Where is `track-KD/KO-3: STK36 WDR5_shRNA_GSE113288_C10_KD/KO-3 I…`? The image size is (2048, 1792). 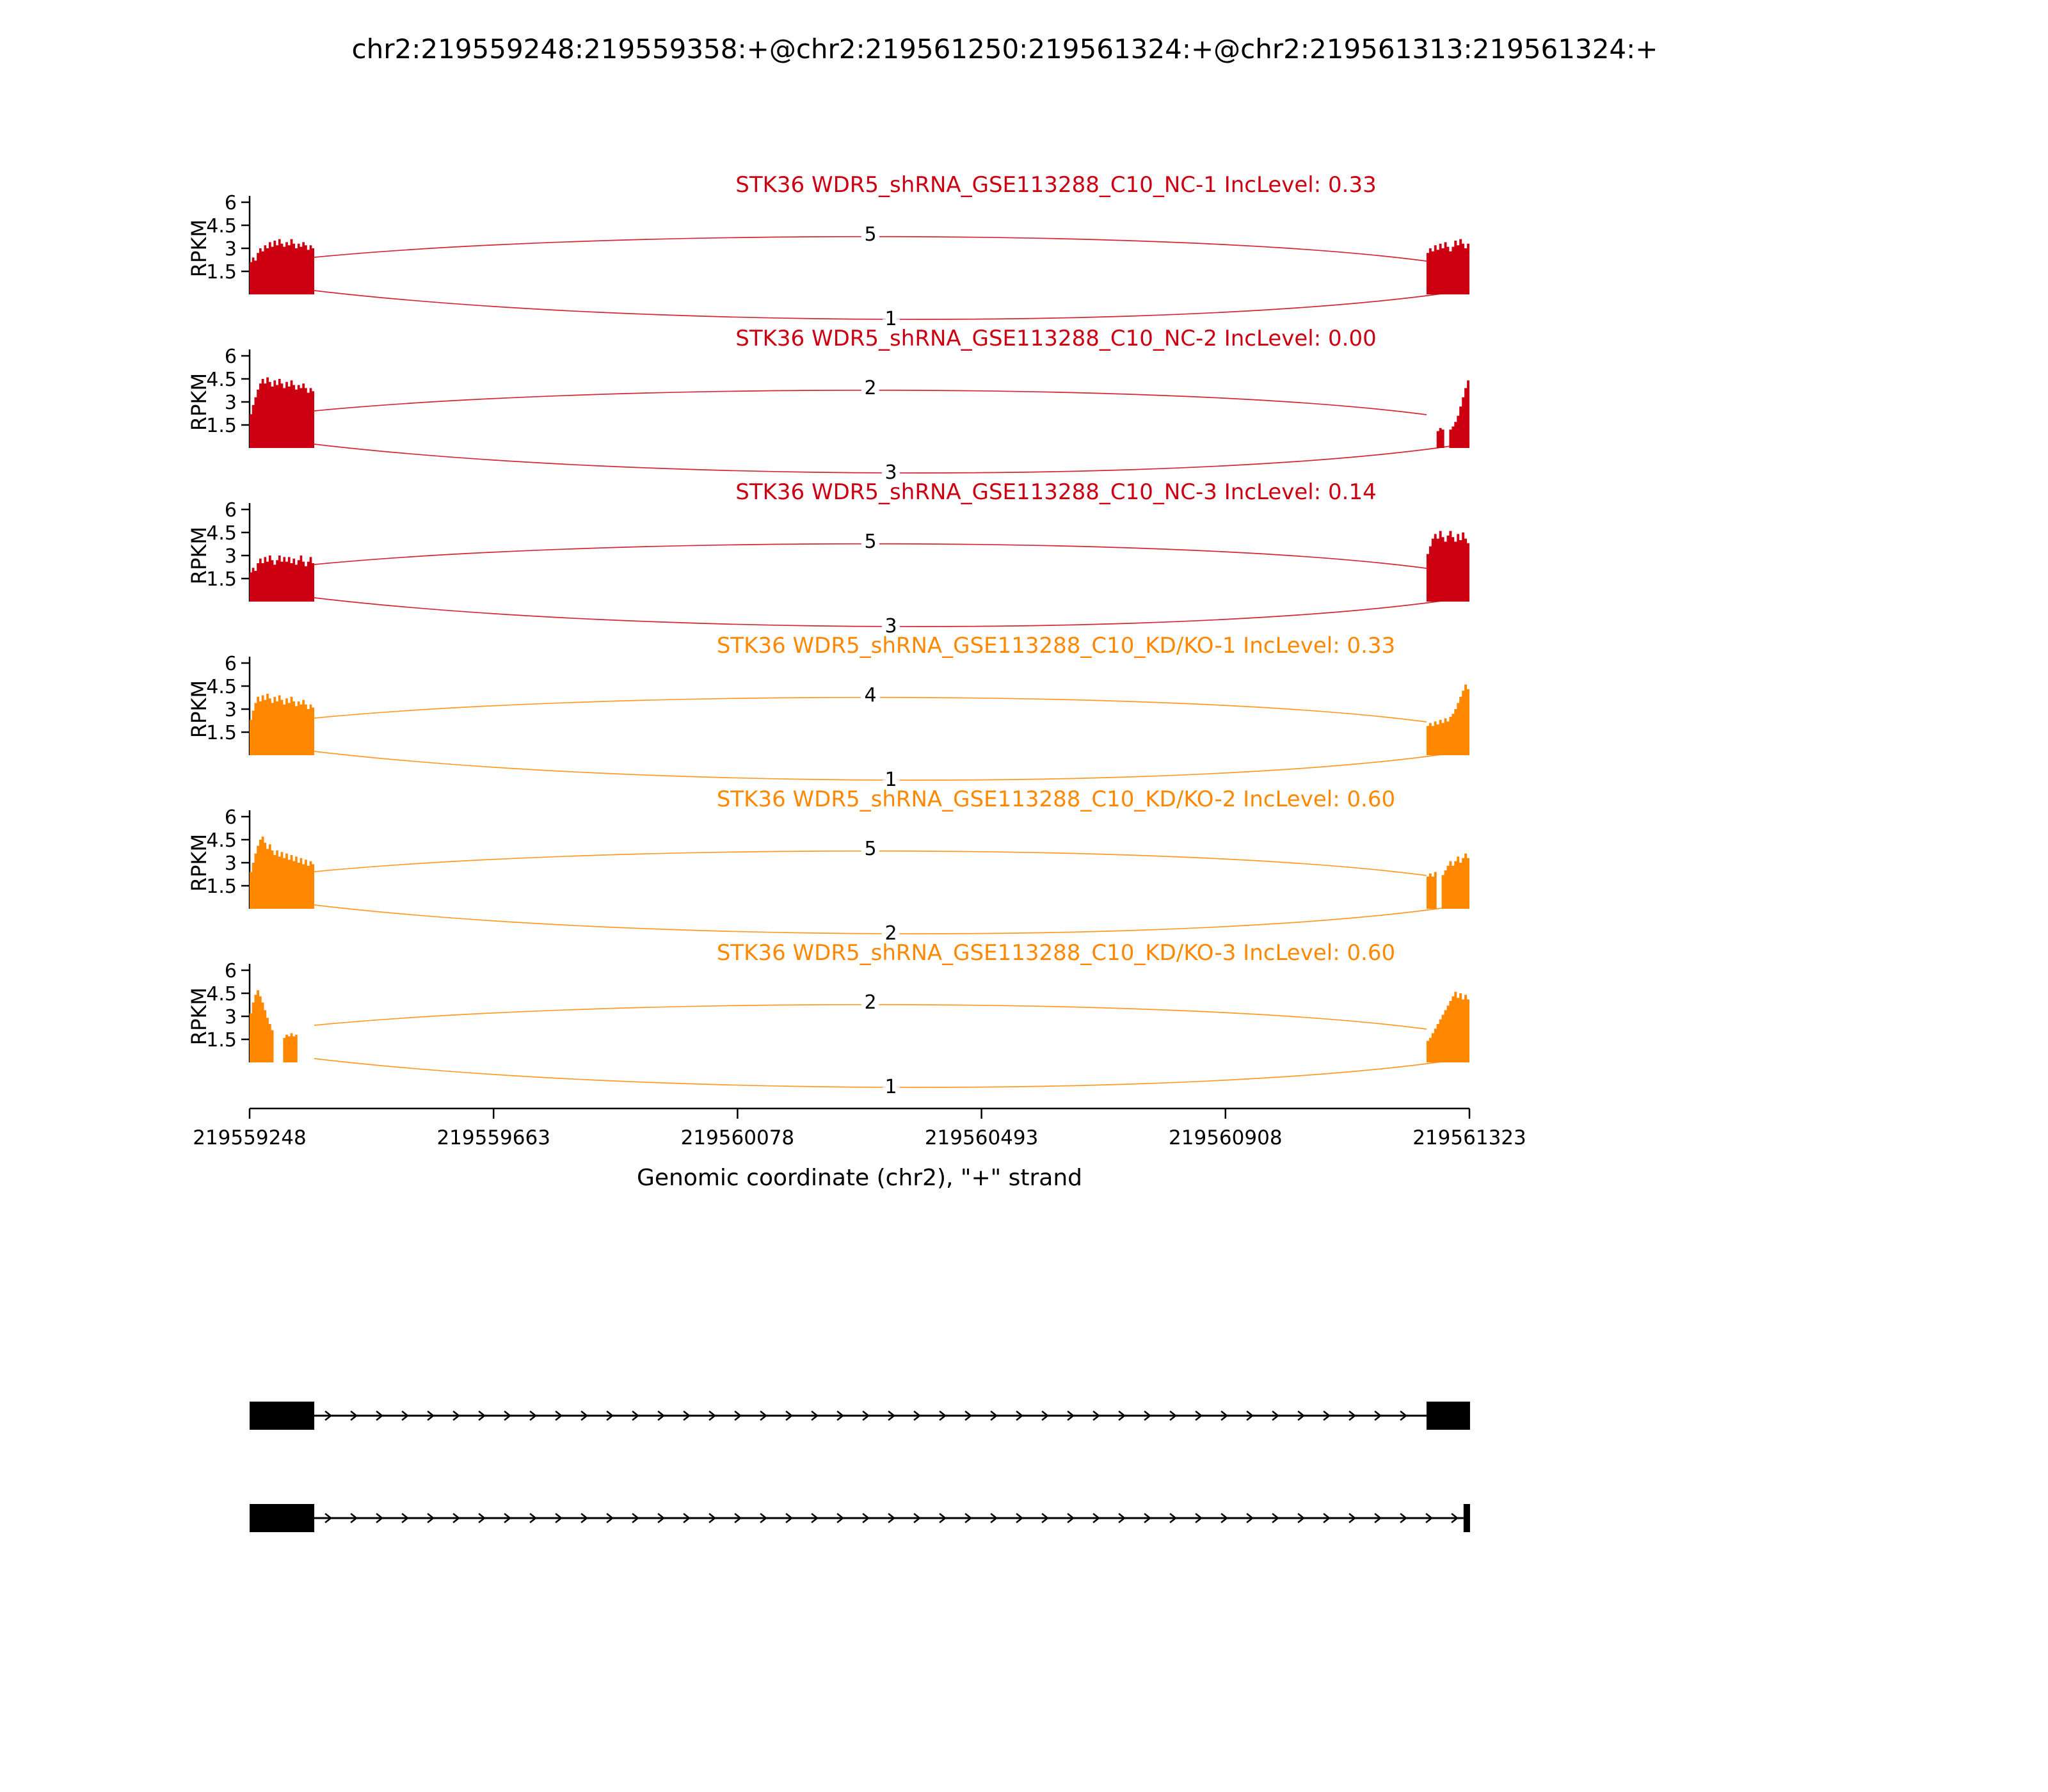 track-KD/KO-3: STK36 WDR5_shRNA_GSE113288_C10_KD/KO-3 I… is located at coordinates (828, 1021).